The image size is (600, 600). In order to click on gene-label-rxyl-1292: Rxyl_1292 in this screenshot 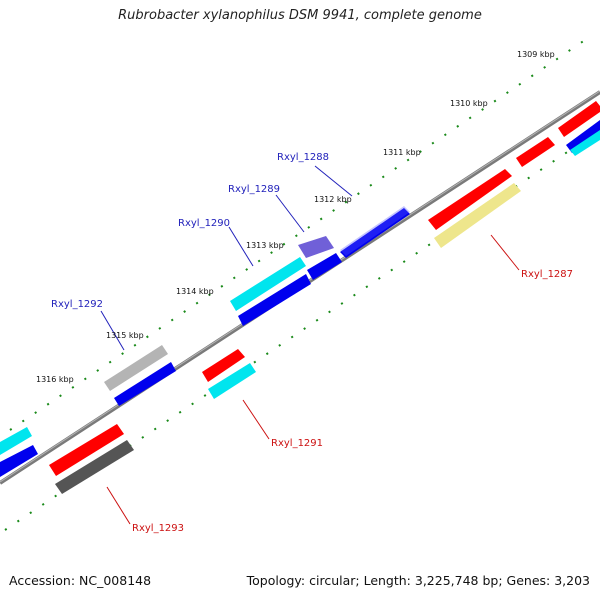, I will do `click(77, 304)`.